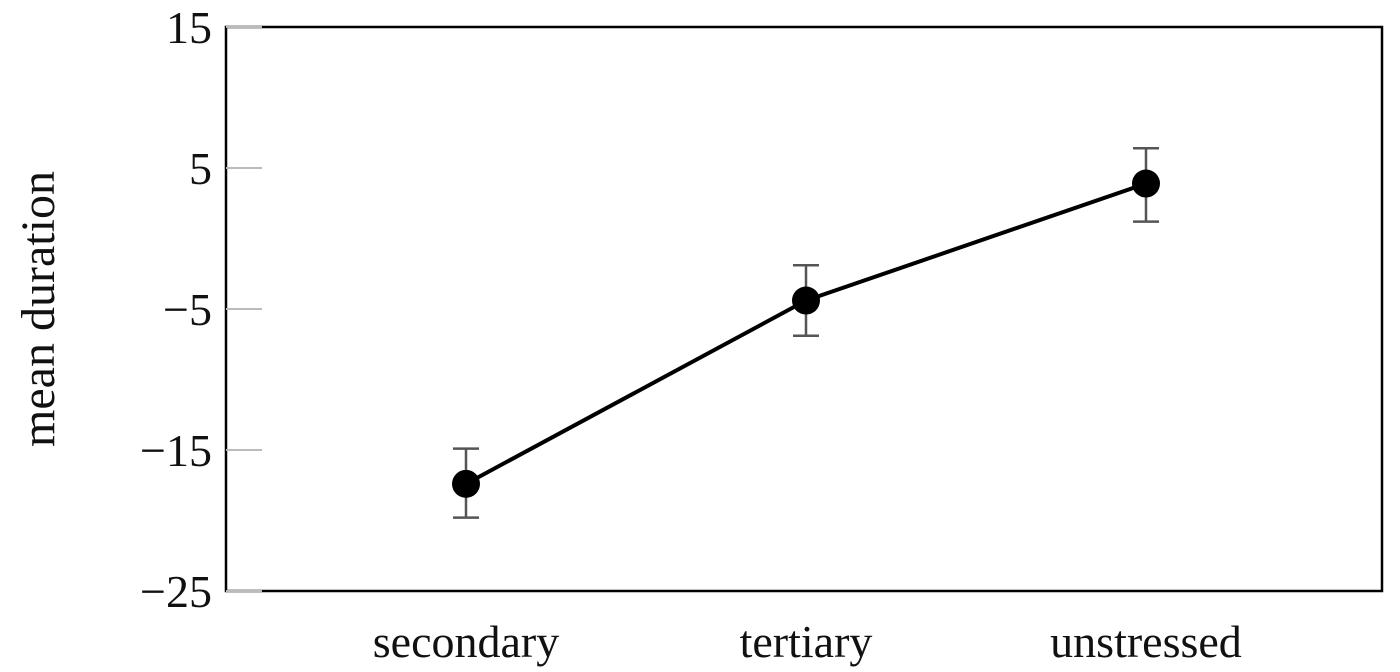 Image resolution: width=1400 pixels, height=672 pixels. Describe the element at coordinates (189, 27) in the screenshot. I see `y-tick-label: 15` at that location.